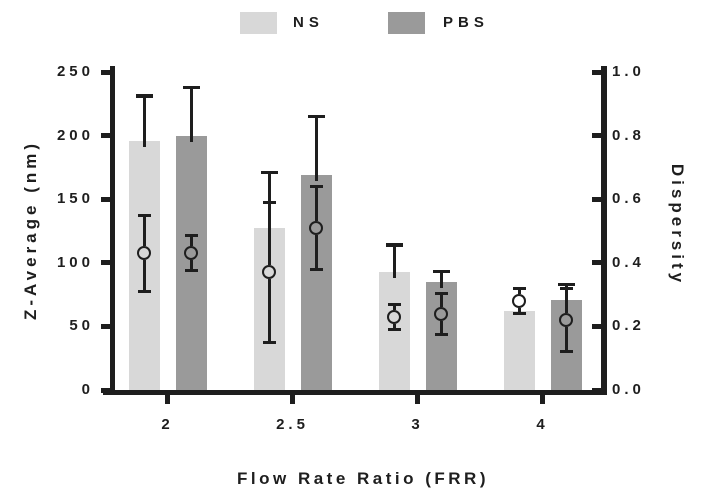 The image size is (714, 503). Describe the element at coordinates (269, 272) in the screenshot. I see `disp-marker-ns-frr-2.5` at that location.